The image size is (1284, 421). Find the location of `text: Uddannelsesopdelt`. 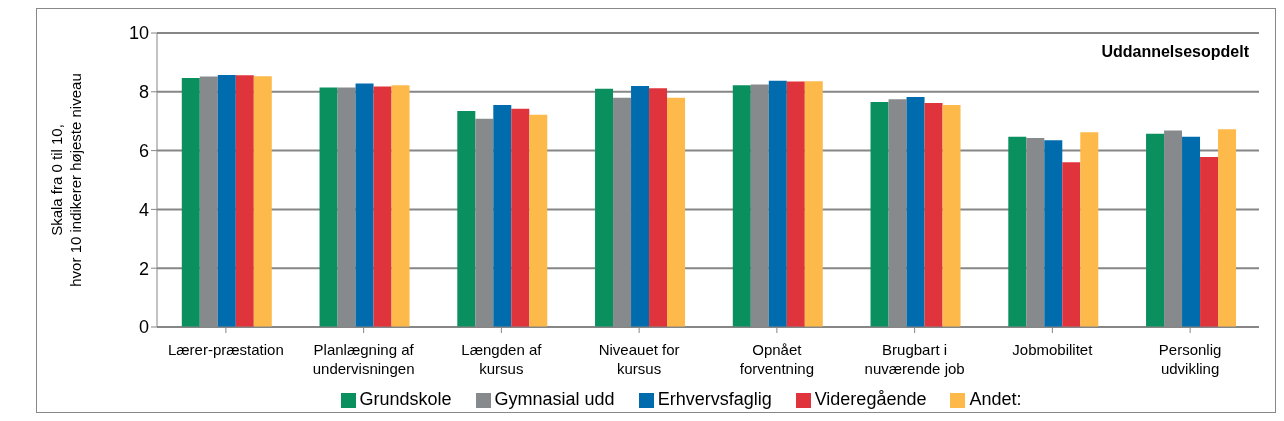

text: Uddannelsesopdelt is located at coordinates (1175, 52).